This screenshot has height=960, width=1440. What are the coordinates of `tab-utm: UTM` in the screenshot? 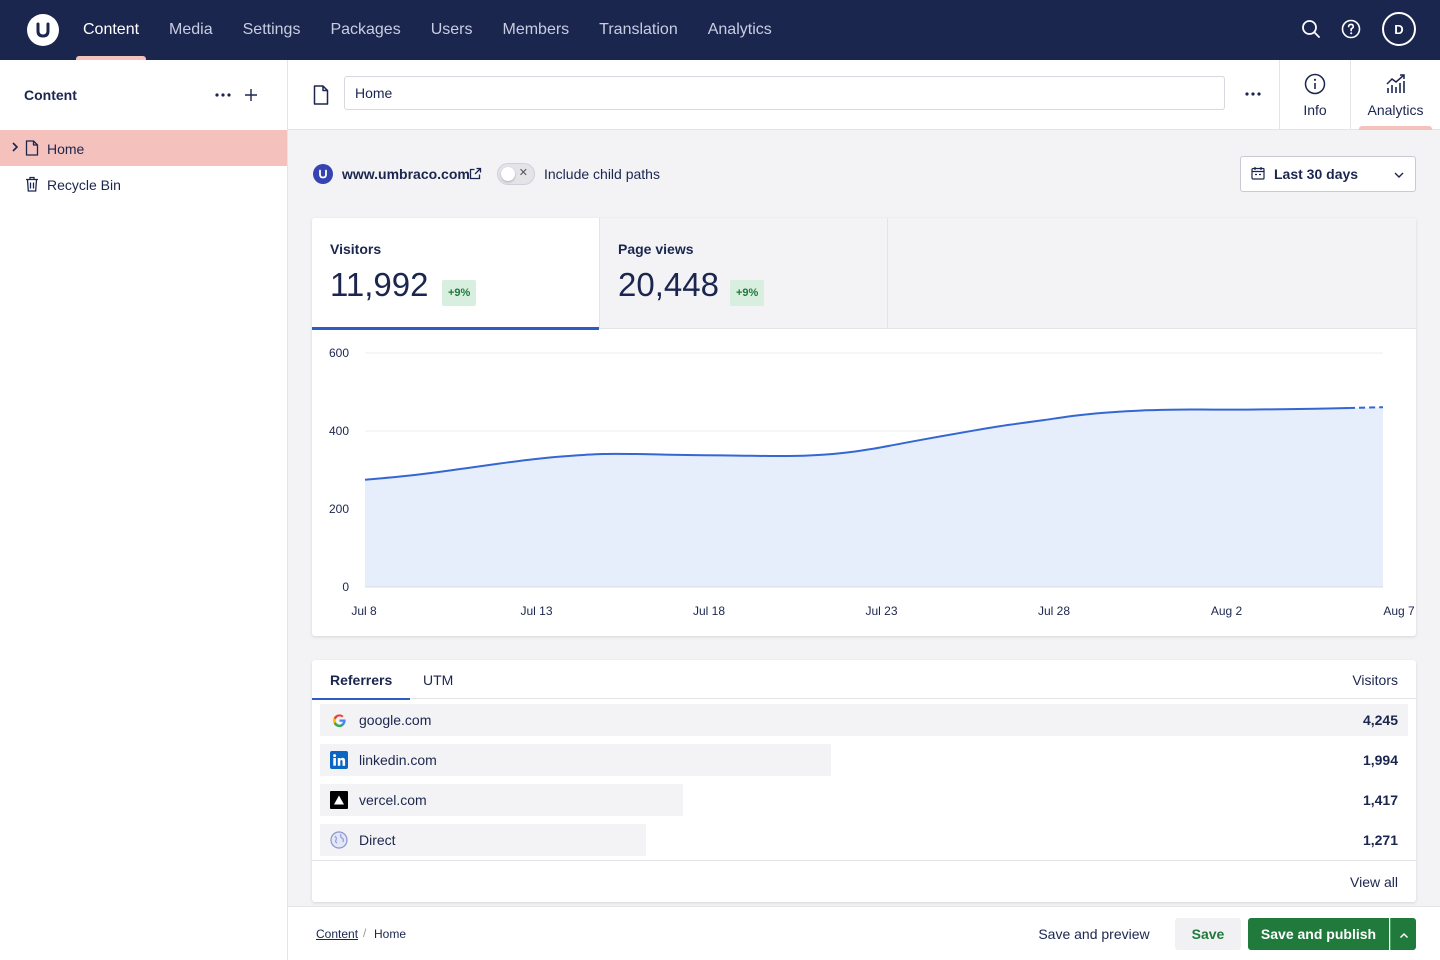 It's located at (438, 679).